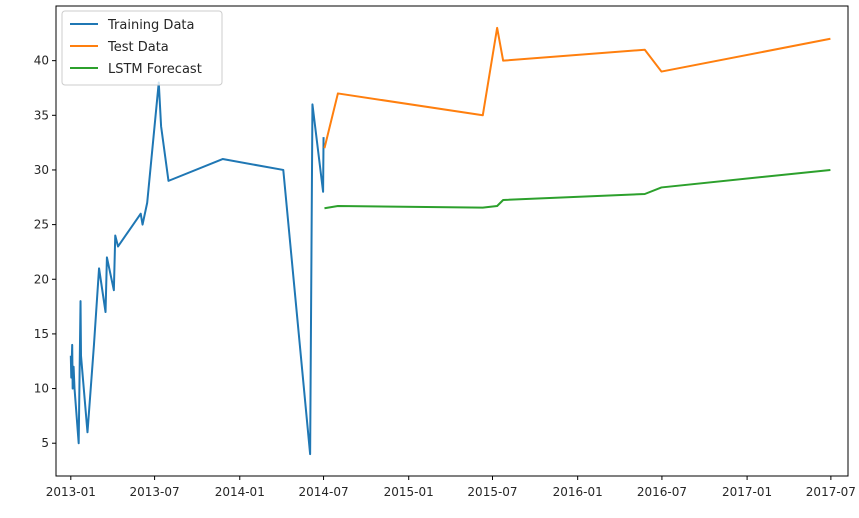  I want to click on series-line-test-data, so click(577, 87).